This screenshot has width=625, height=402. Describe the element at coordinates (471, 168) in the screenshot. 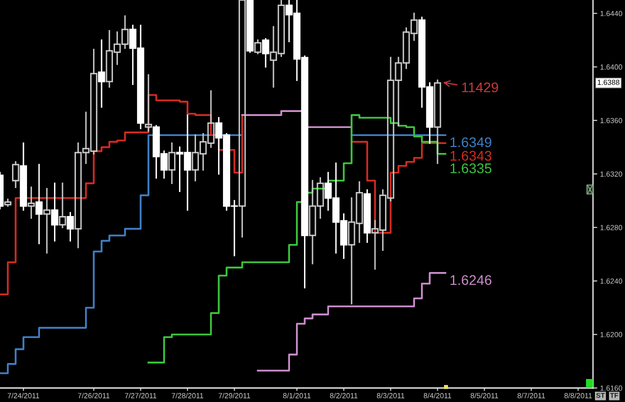

I see `data-label: 1.6335` at that location.